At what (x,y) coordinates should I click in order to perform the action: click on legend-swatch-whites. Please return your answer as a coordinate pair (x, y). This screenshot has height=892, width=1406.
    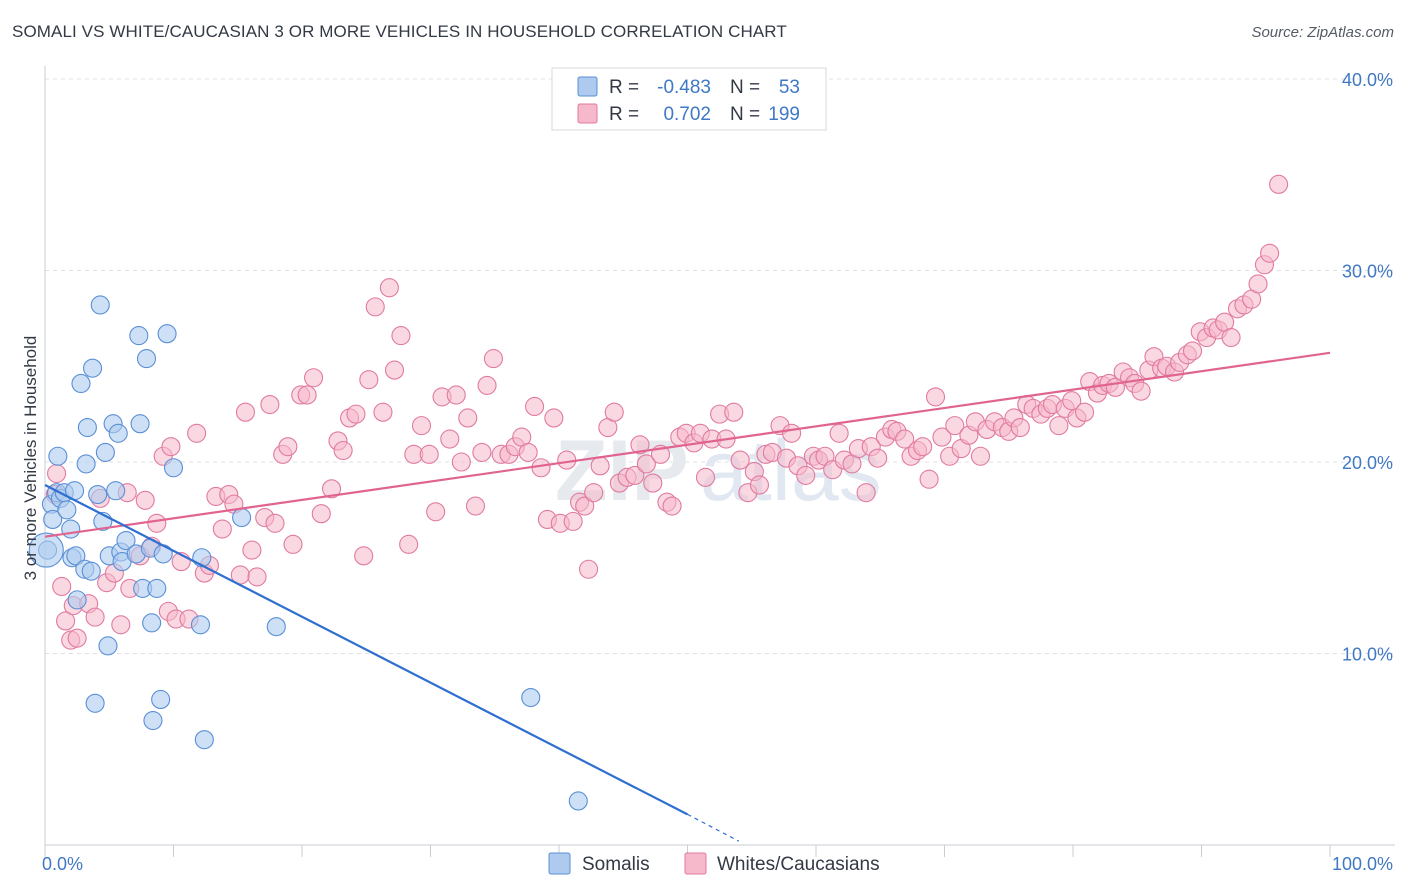
    Looking at the image, I should click on (587, 113).